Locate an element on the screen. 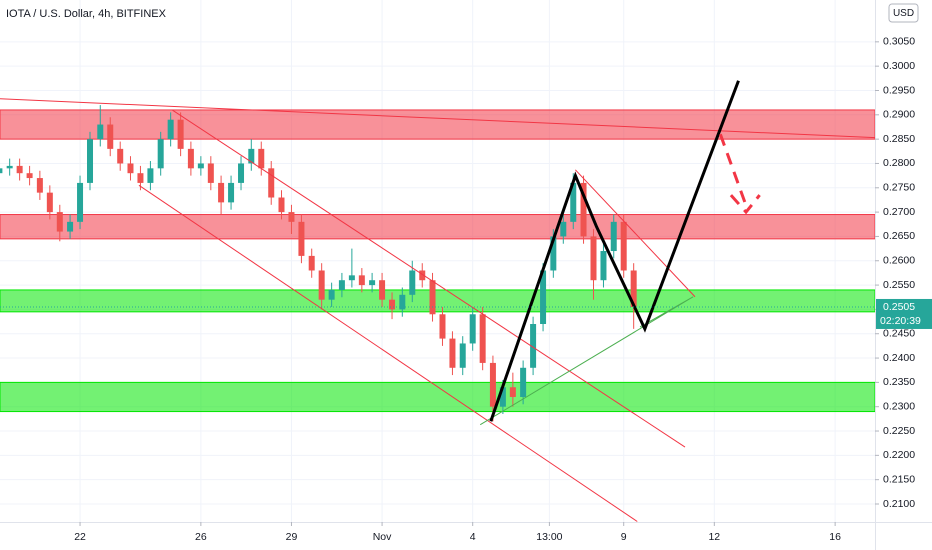 This screenshot has width=932, height=550. y-tick-label: 0.2250 is located at coordinates (899, 431).